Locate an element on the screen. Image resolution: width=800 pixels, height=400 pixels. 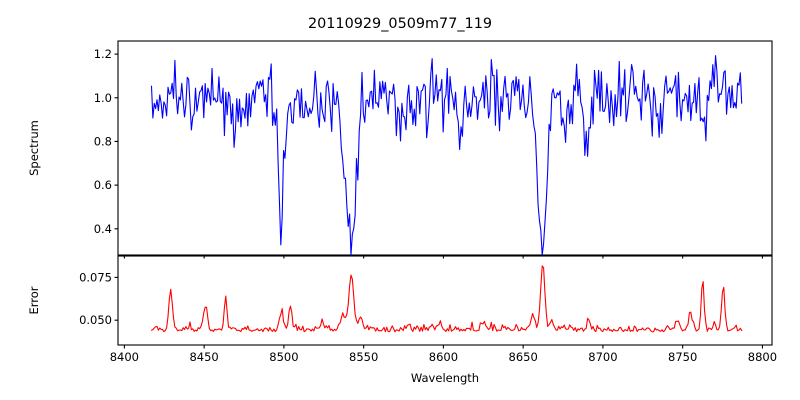
spectrum-ytick-label: 1.2 is located at coordinates (103, 54).